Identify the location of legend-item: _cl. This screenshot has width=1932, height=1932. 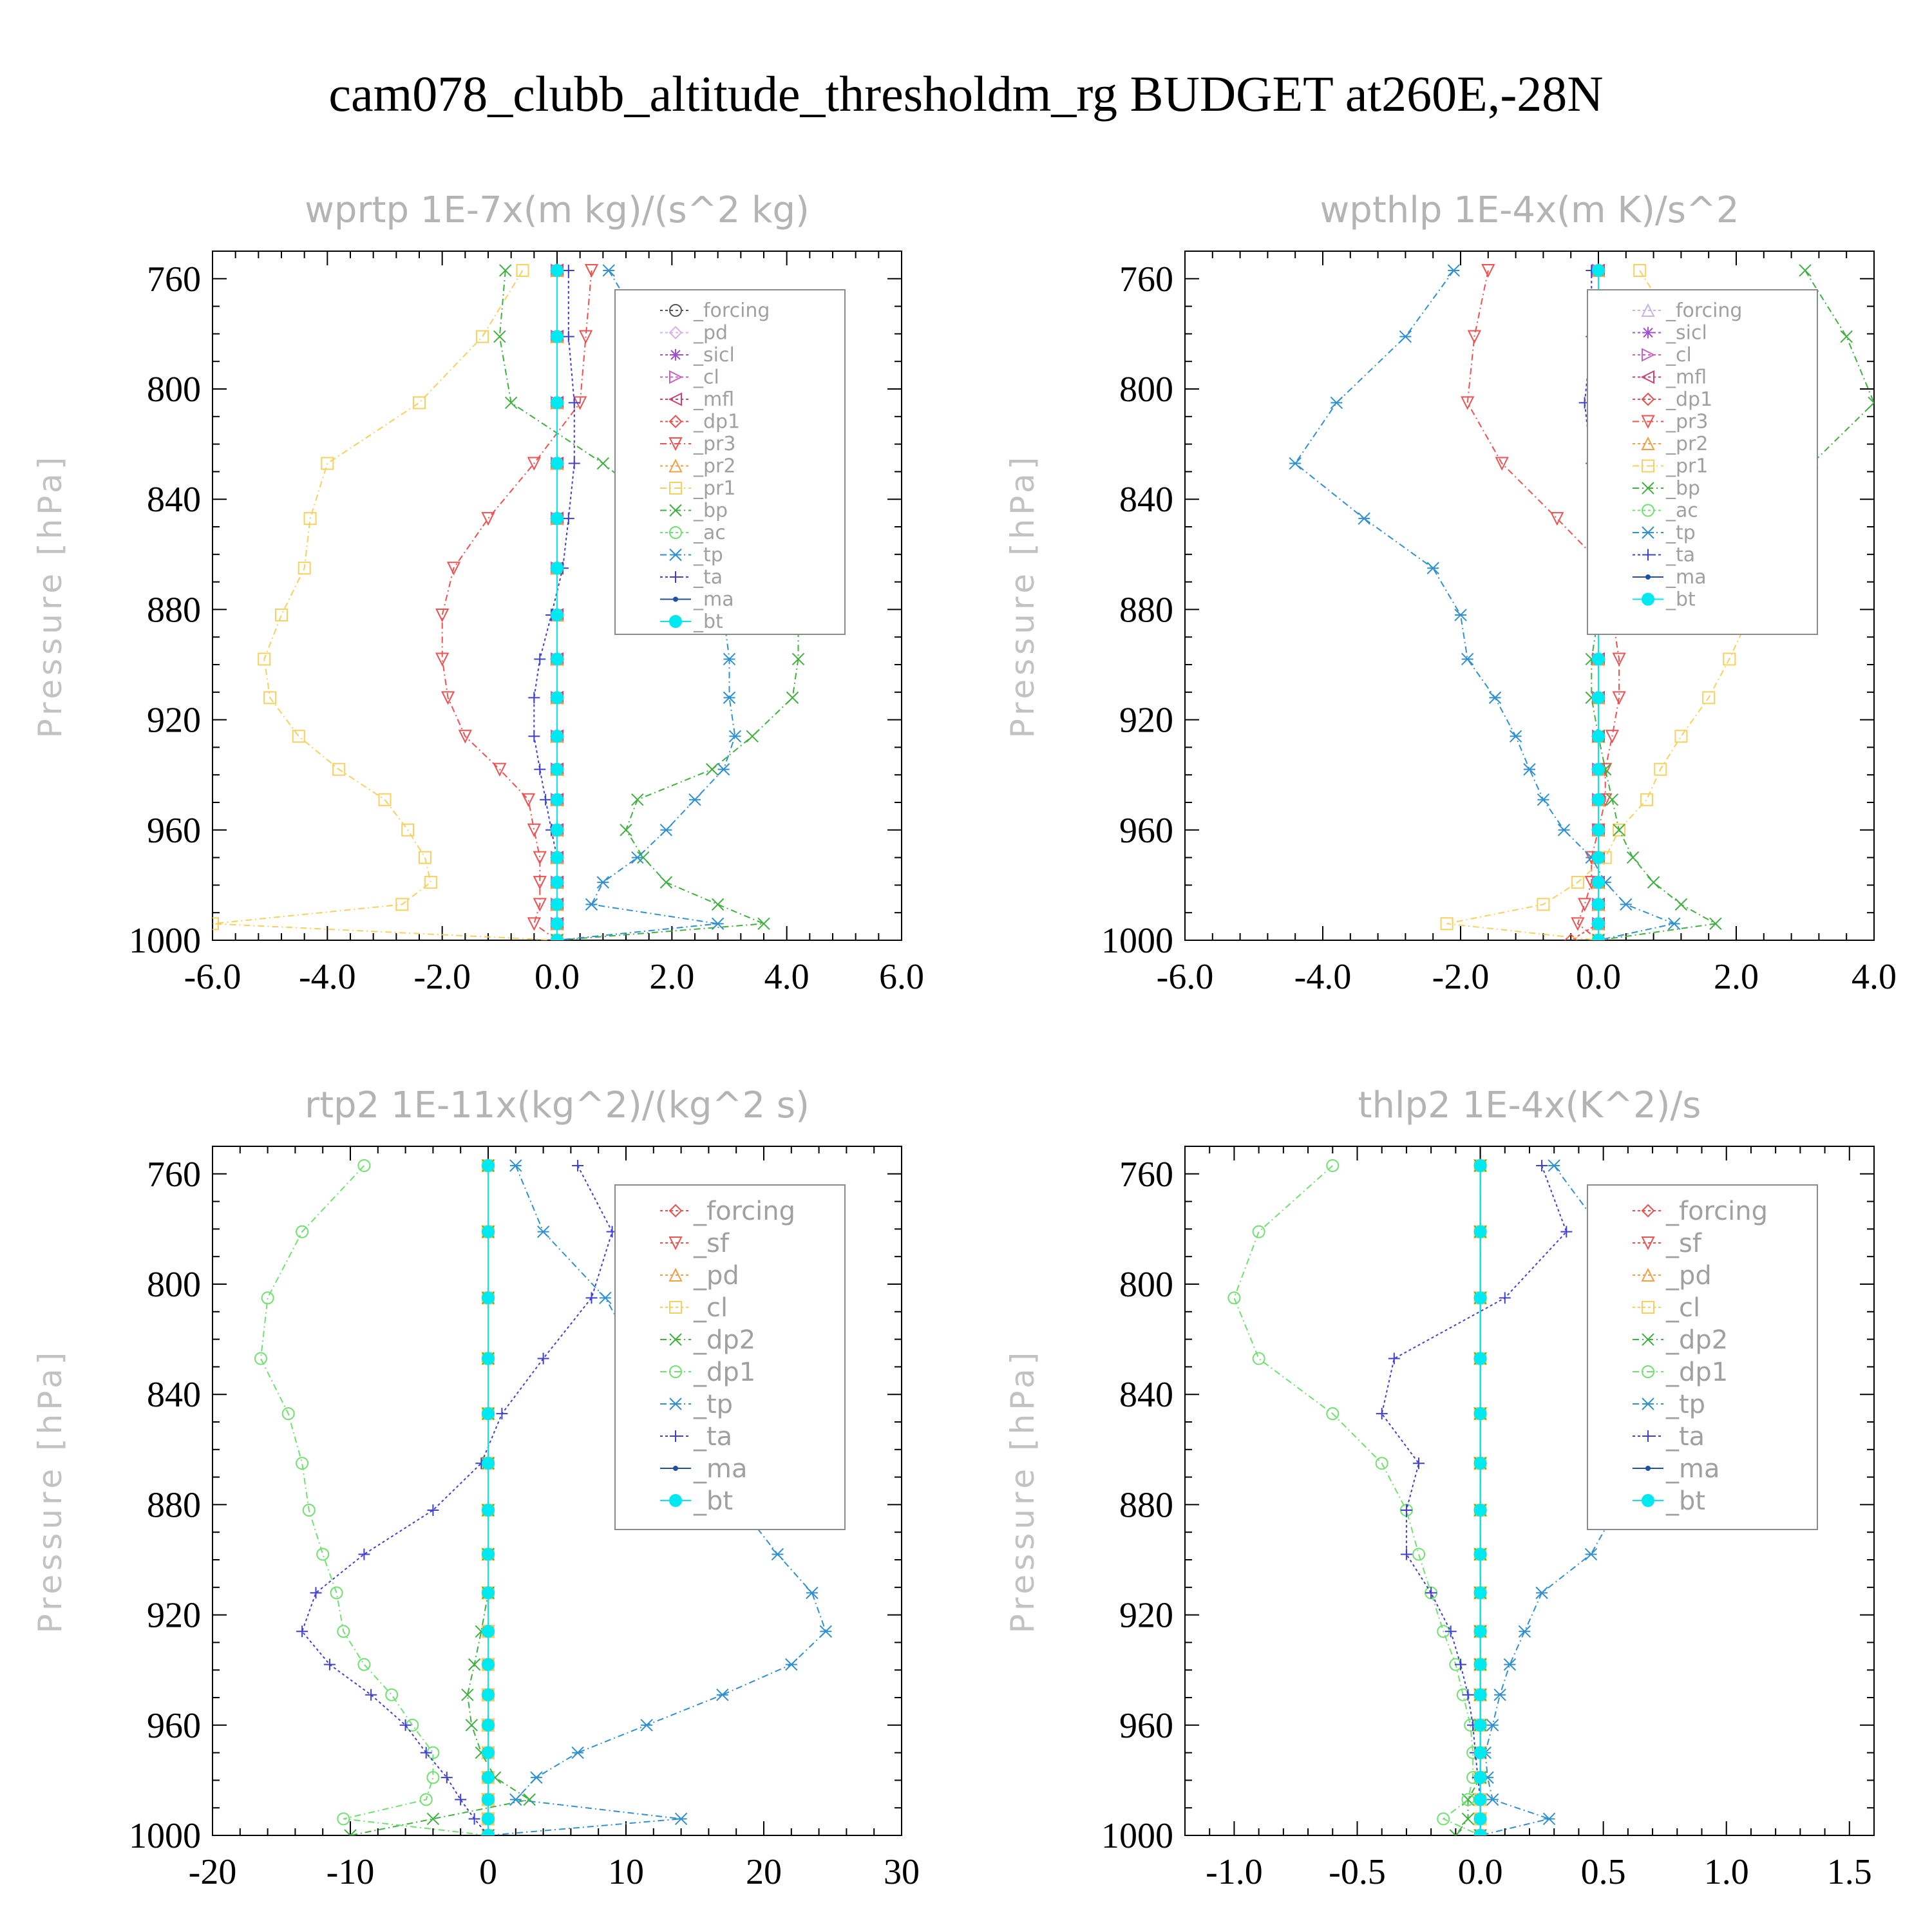
(1663, 355).